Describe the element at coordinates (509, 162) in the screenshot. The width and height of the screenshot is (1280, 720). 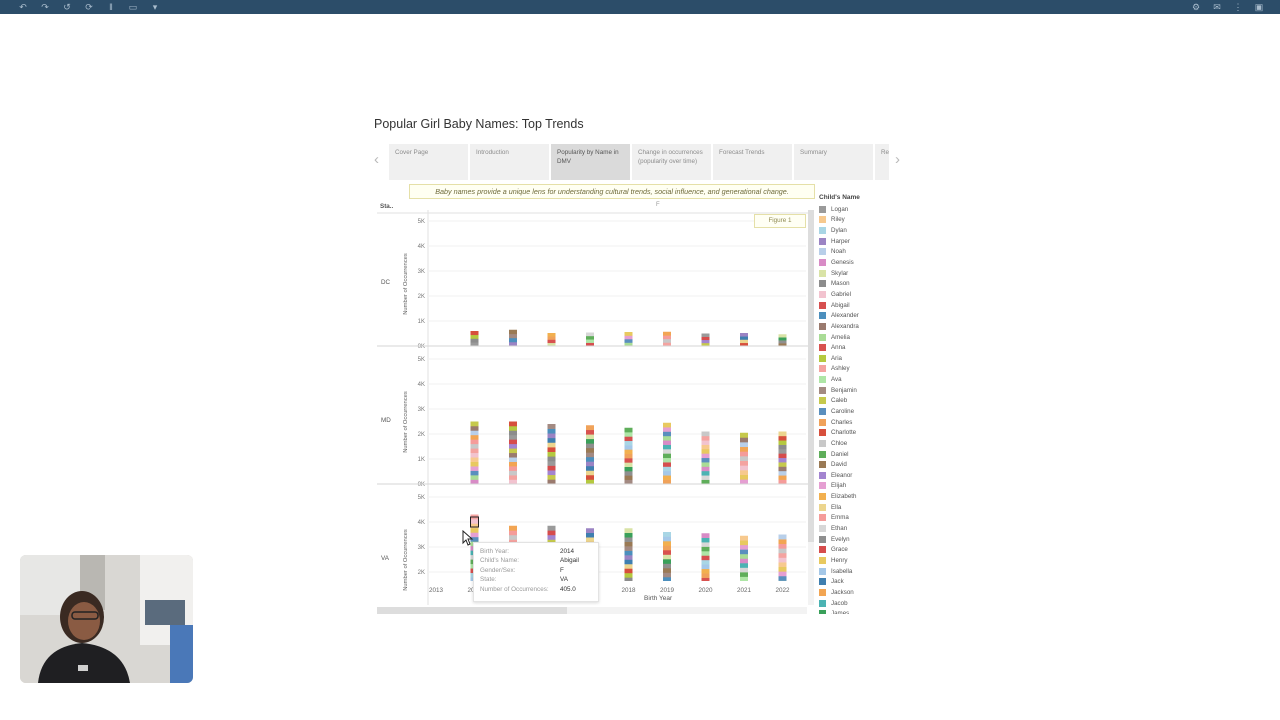
I see `story-tab: Introduction` at that location.